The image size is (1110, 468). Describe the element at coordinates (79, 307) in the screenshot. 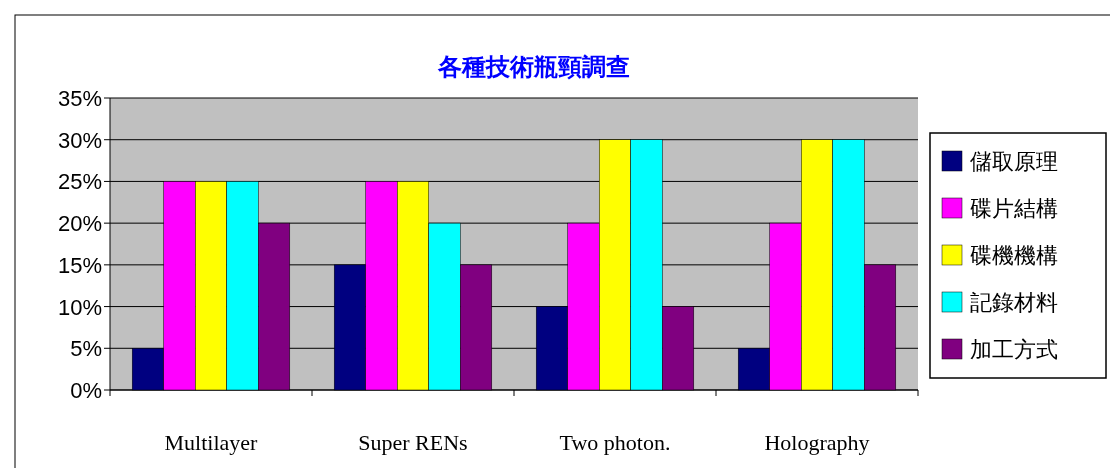

I see `y-tick-label: 10%` at that location.